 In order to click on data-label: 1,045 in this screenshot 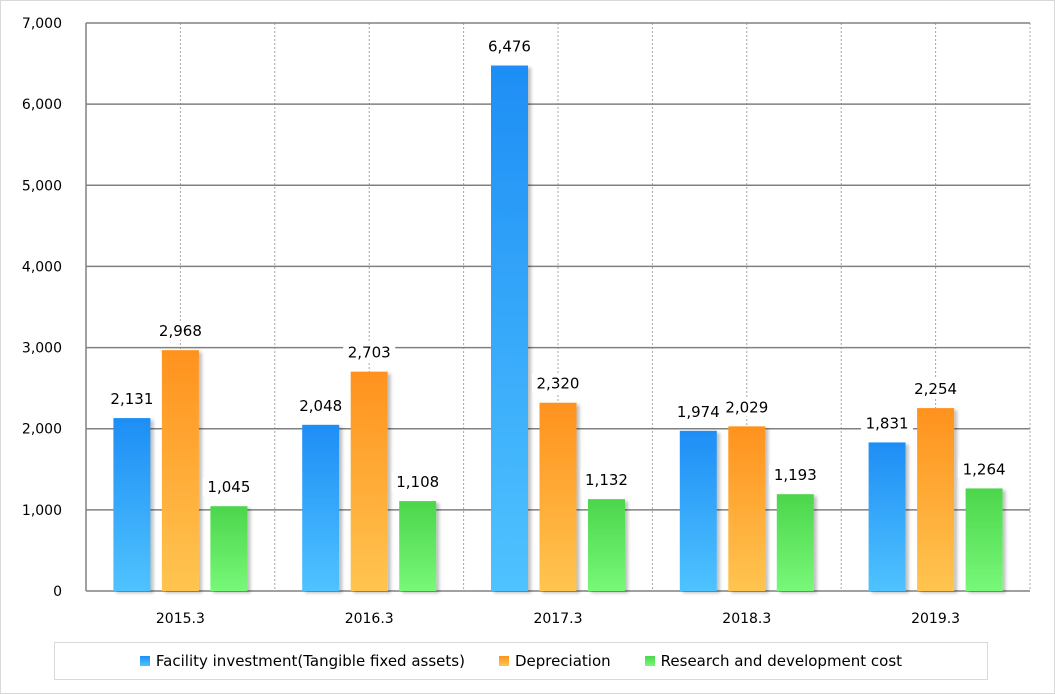, I will do `click(228, 487)`.